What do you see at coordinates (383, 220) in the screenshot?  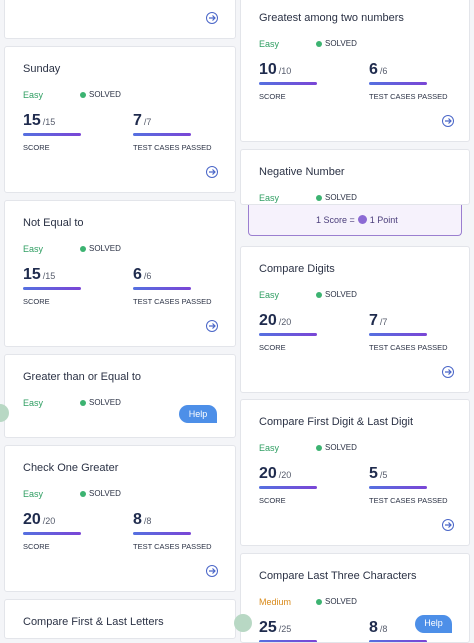 I see `tooltip-right: 1 Point` at bounding box center [383, 220].